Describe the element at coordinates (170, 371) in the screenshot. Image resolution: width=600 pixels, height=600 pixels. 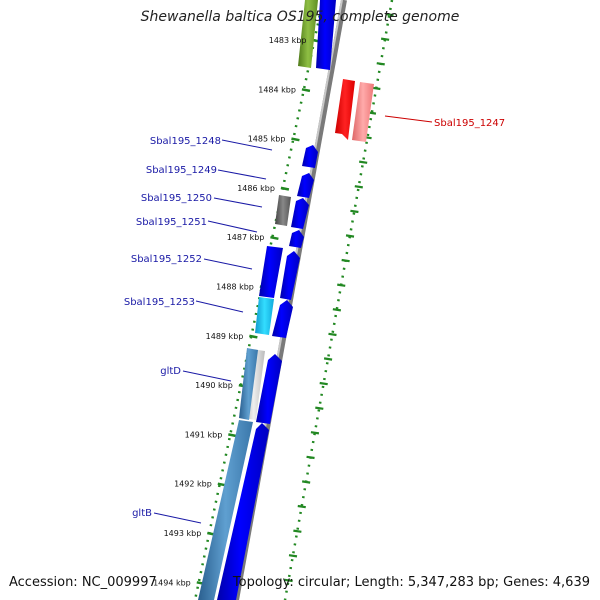
I see `gene-label-gltD: gltD` at that location.